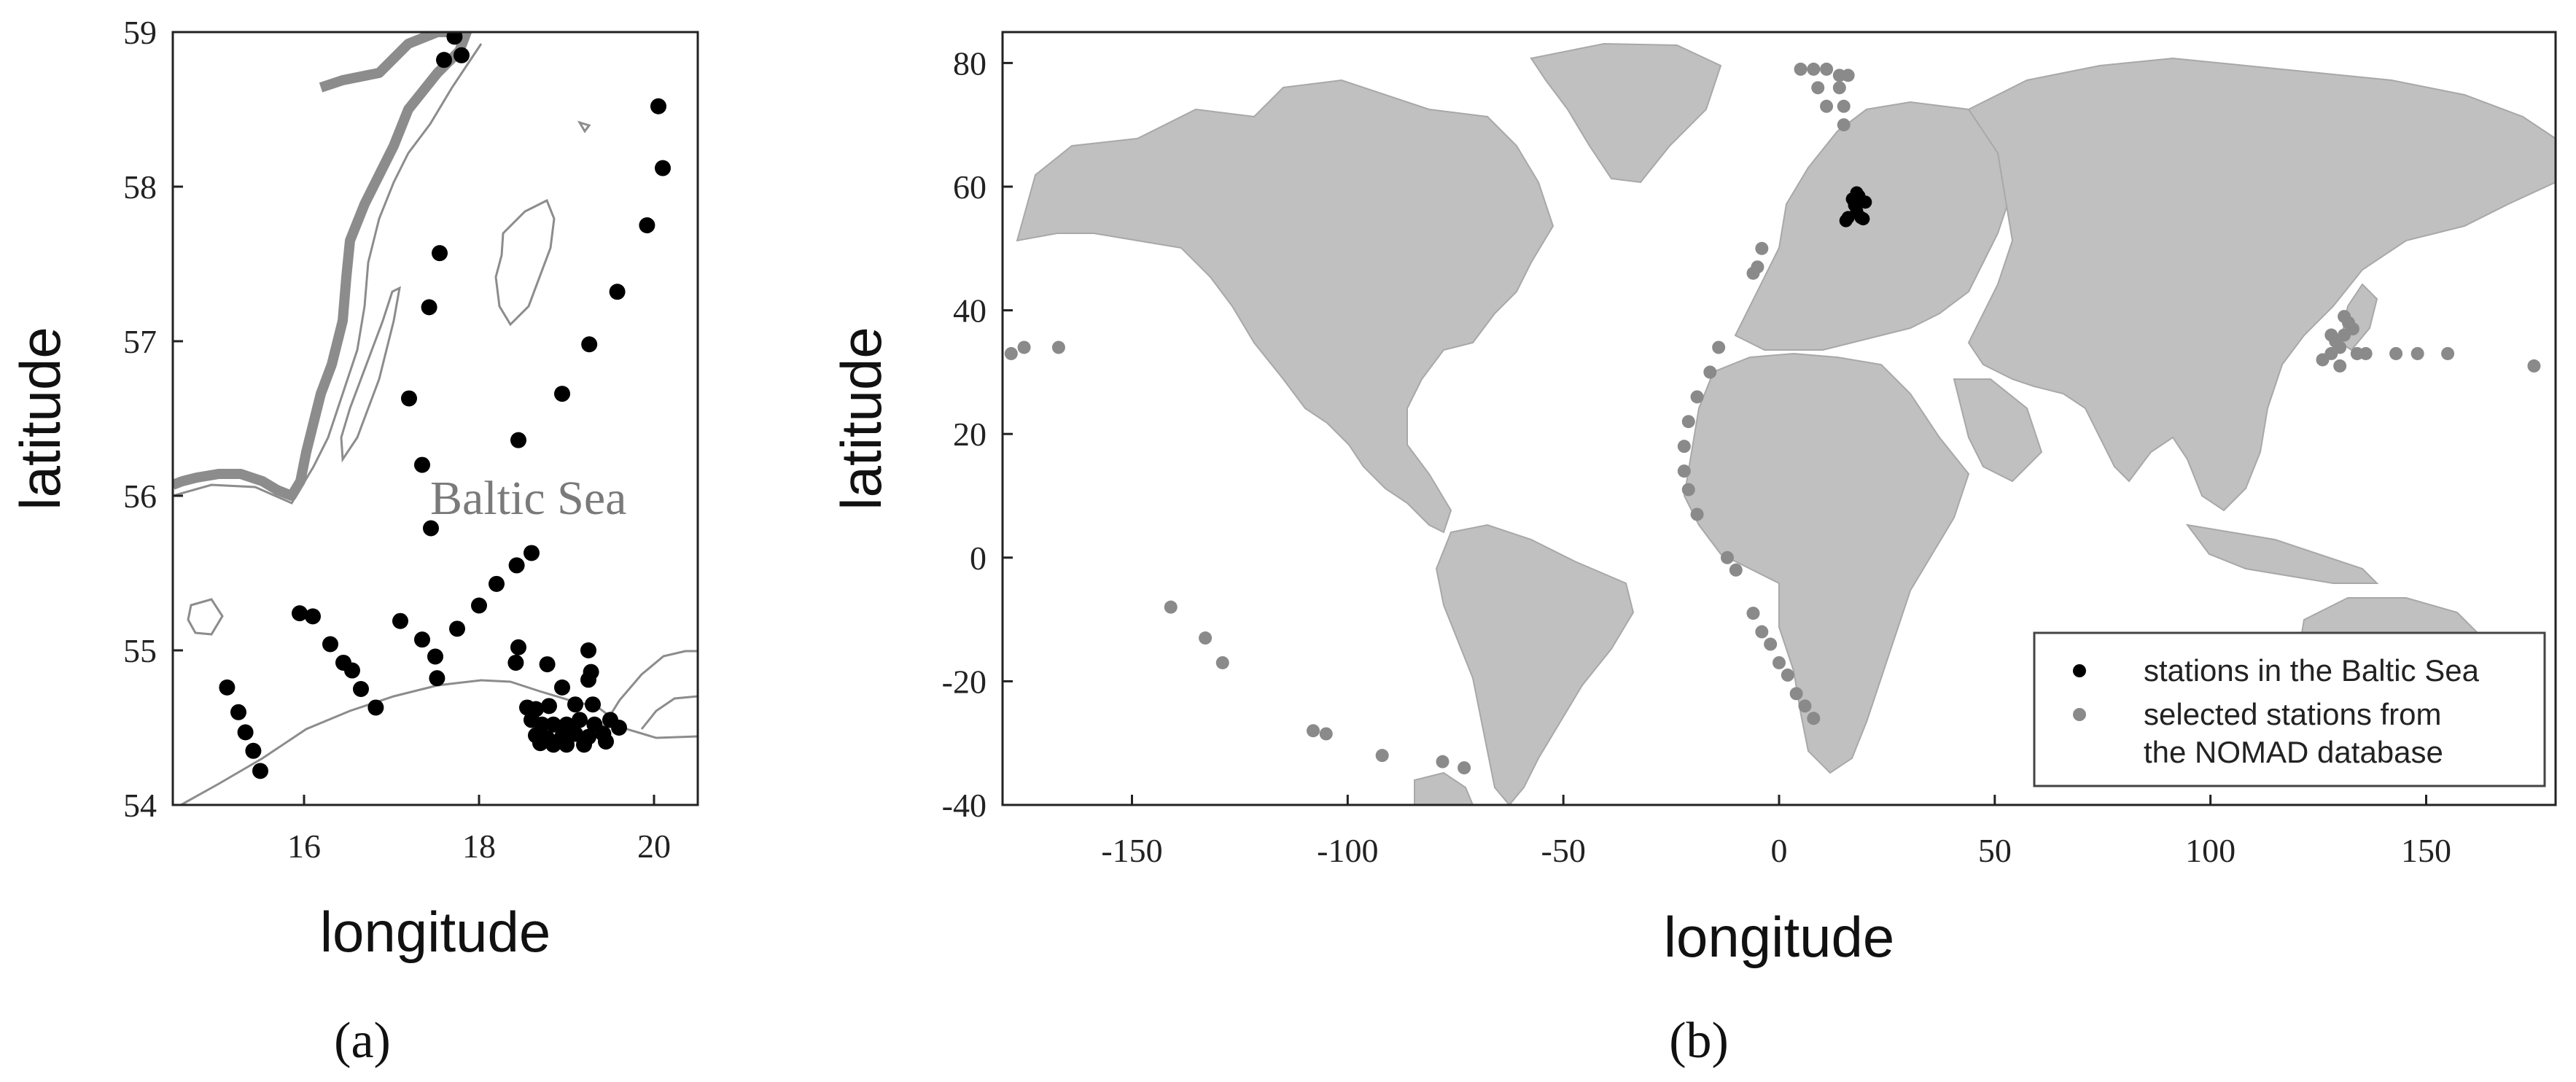  Describe the element at coordinates (2261, 284) in the screenshot. I see `continent-asia` at that location.